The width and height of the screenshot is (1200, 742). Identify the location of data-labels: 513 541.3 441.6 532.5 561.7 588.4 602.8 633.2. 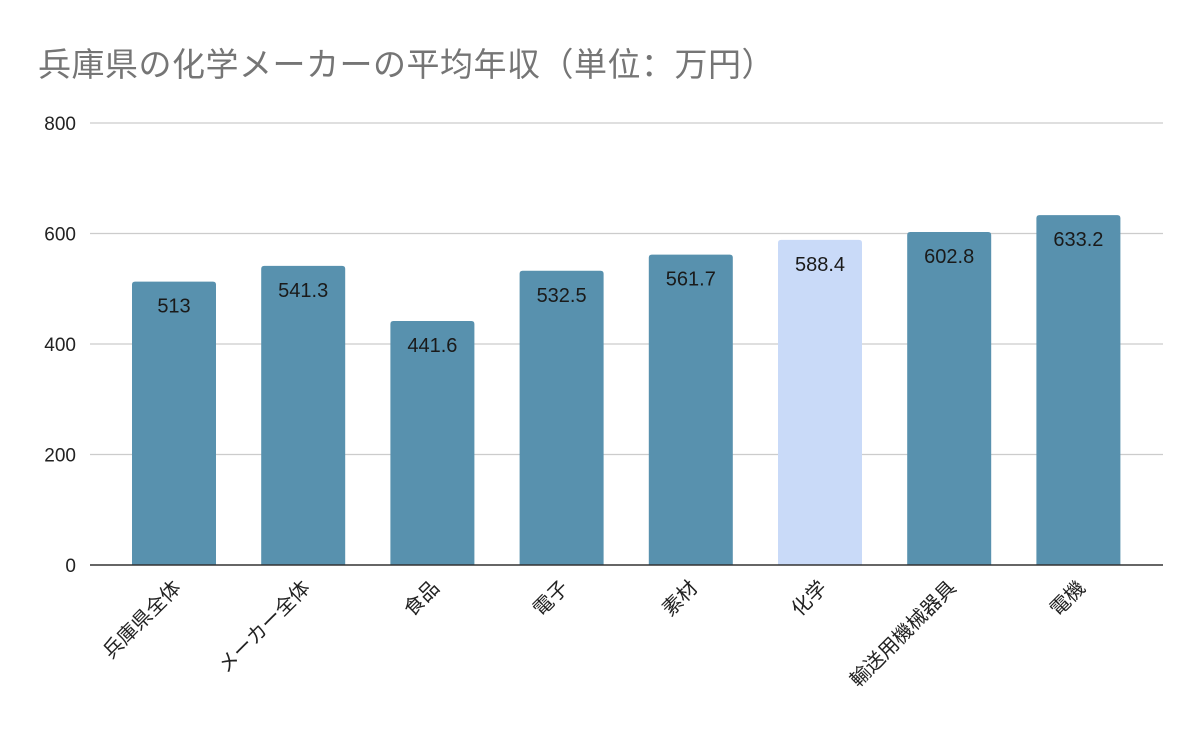
(630, 293).